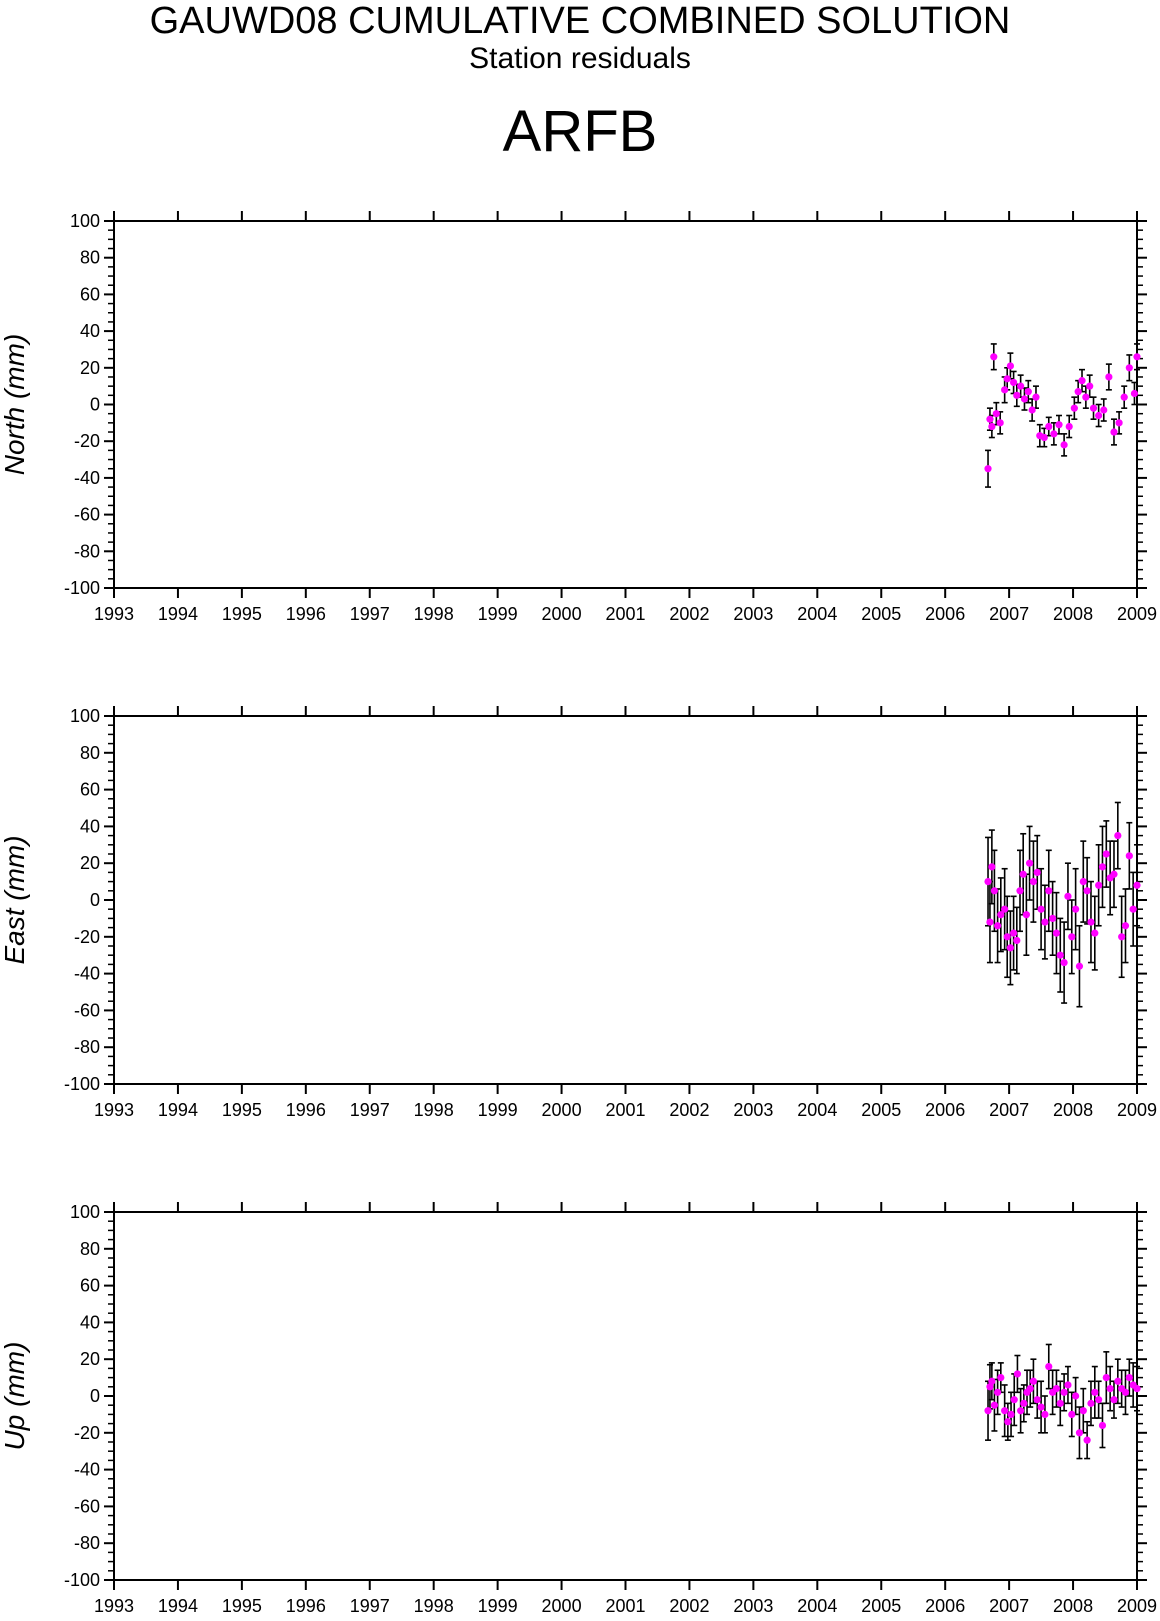 The height and width of the screenshot is (1621, 1160). What do you see at coordinates (242, 1606) in the screenshot?
I see `x-tick-label: 1995` at bounding box center [242, 1606].